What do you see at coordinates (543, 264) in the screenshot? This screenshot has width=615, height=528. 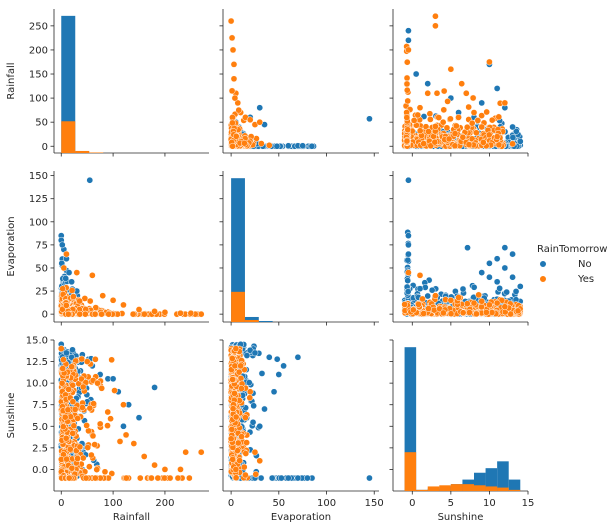 I see `legend-marker-no` at bounding box center [543, 264].